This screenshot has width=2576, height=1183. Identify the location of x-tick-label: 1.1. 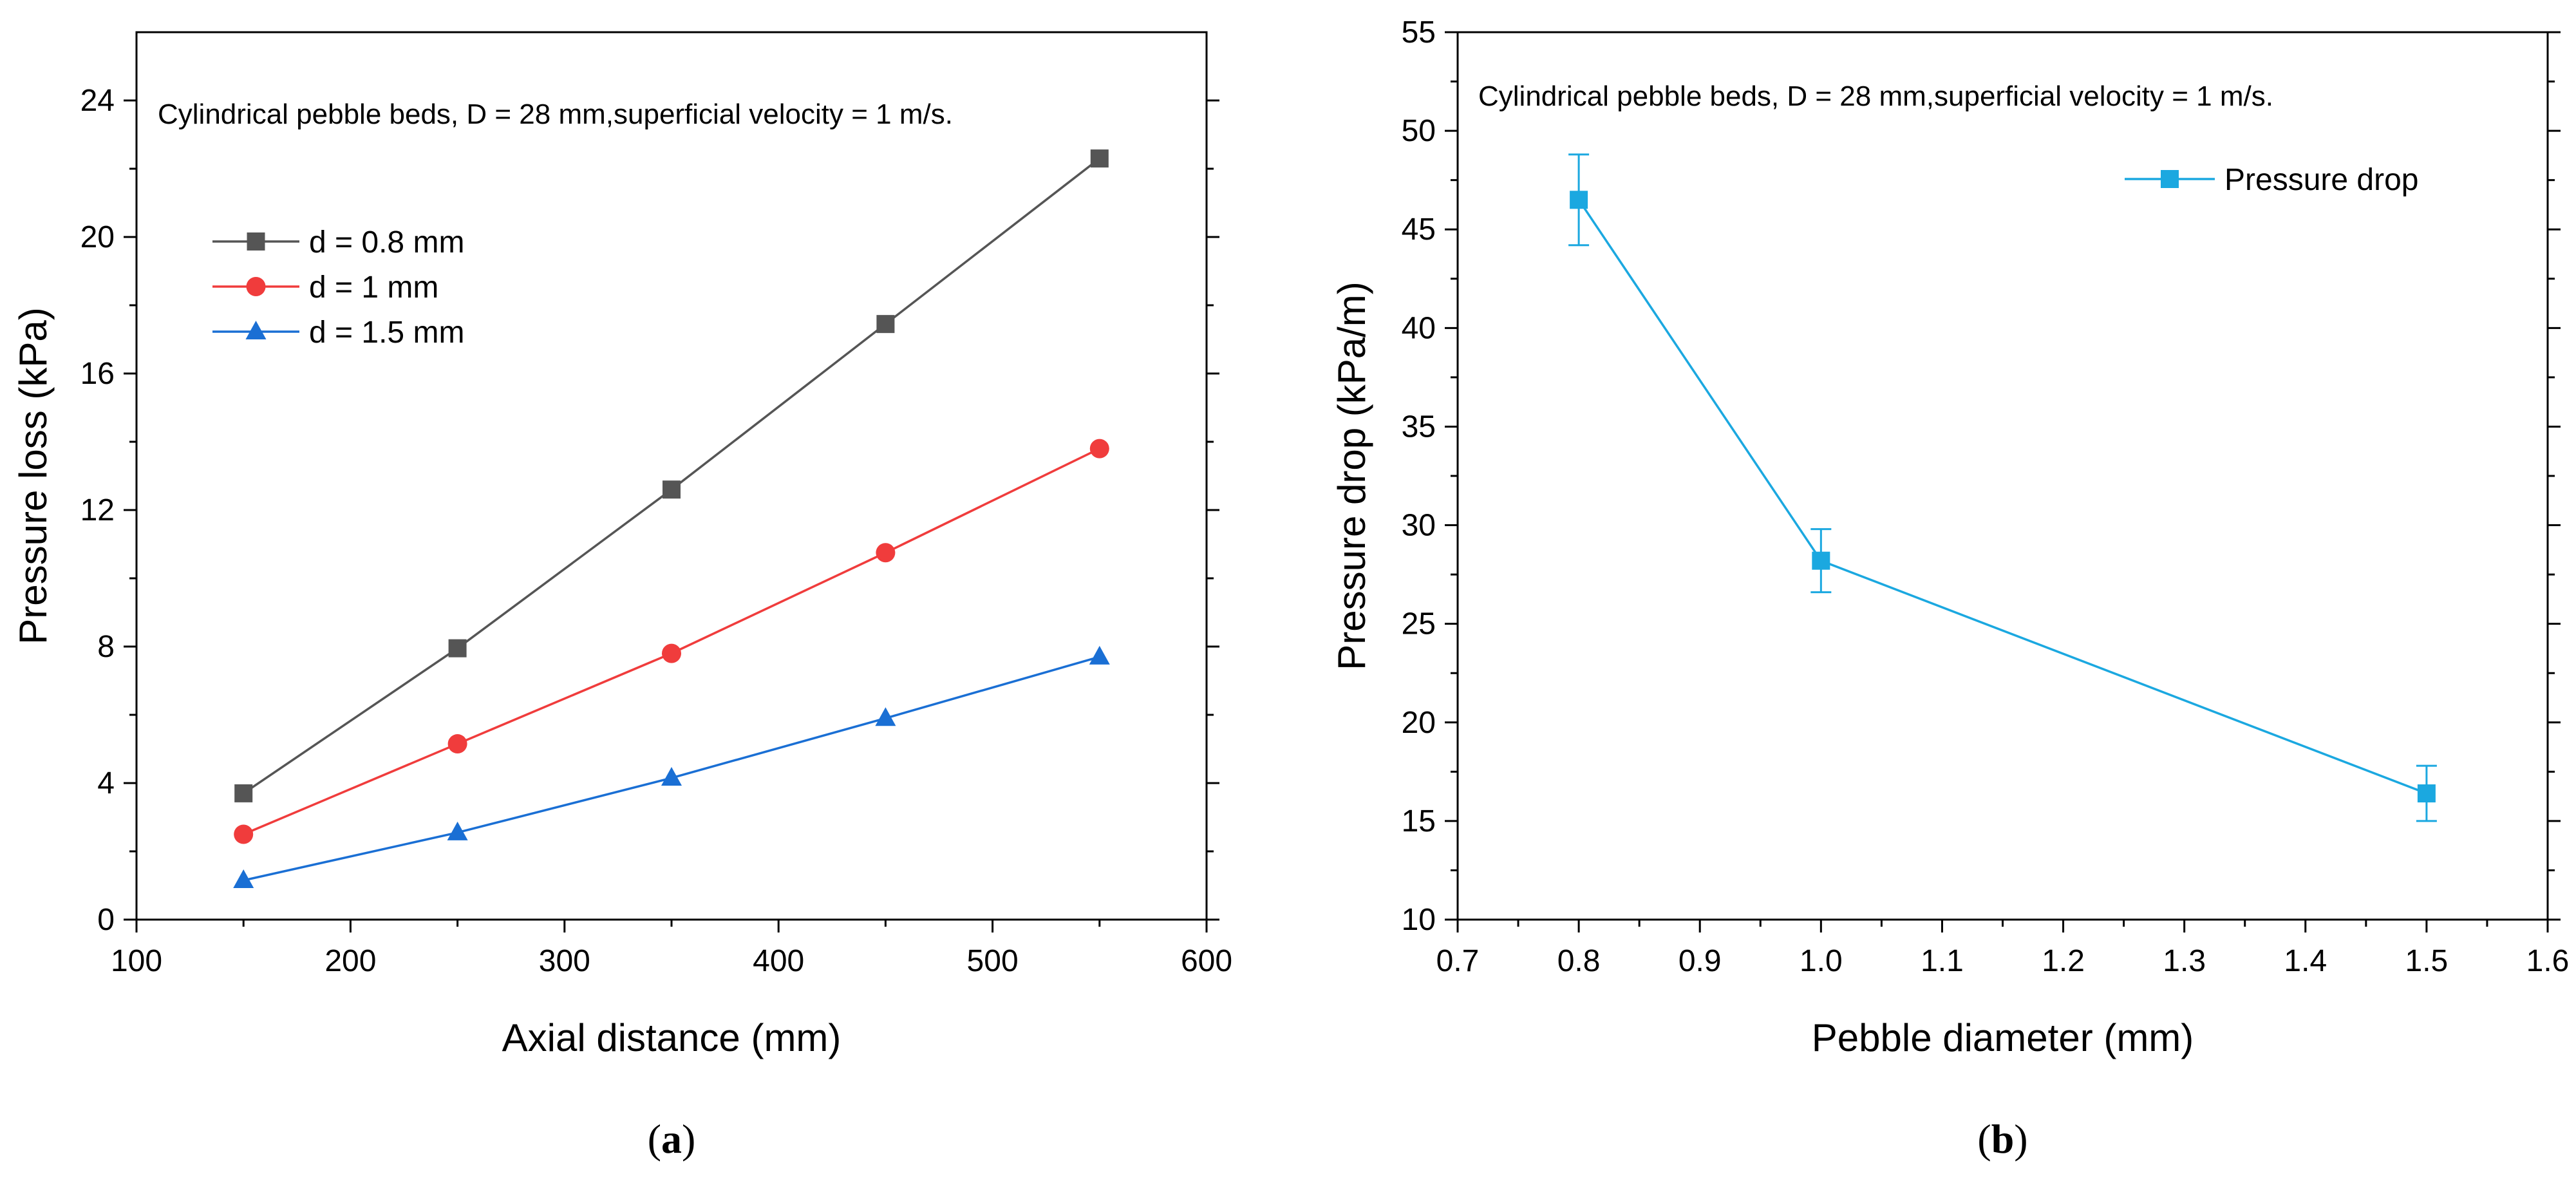
(1942, 961).